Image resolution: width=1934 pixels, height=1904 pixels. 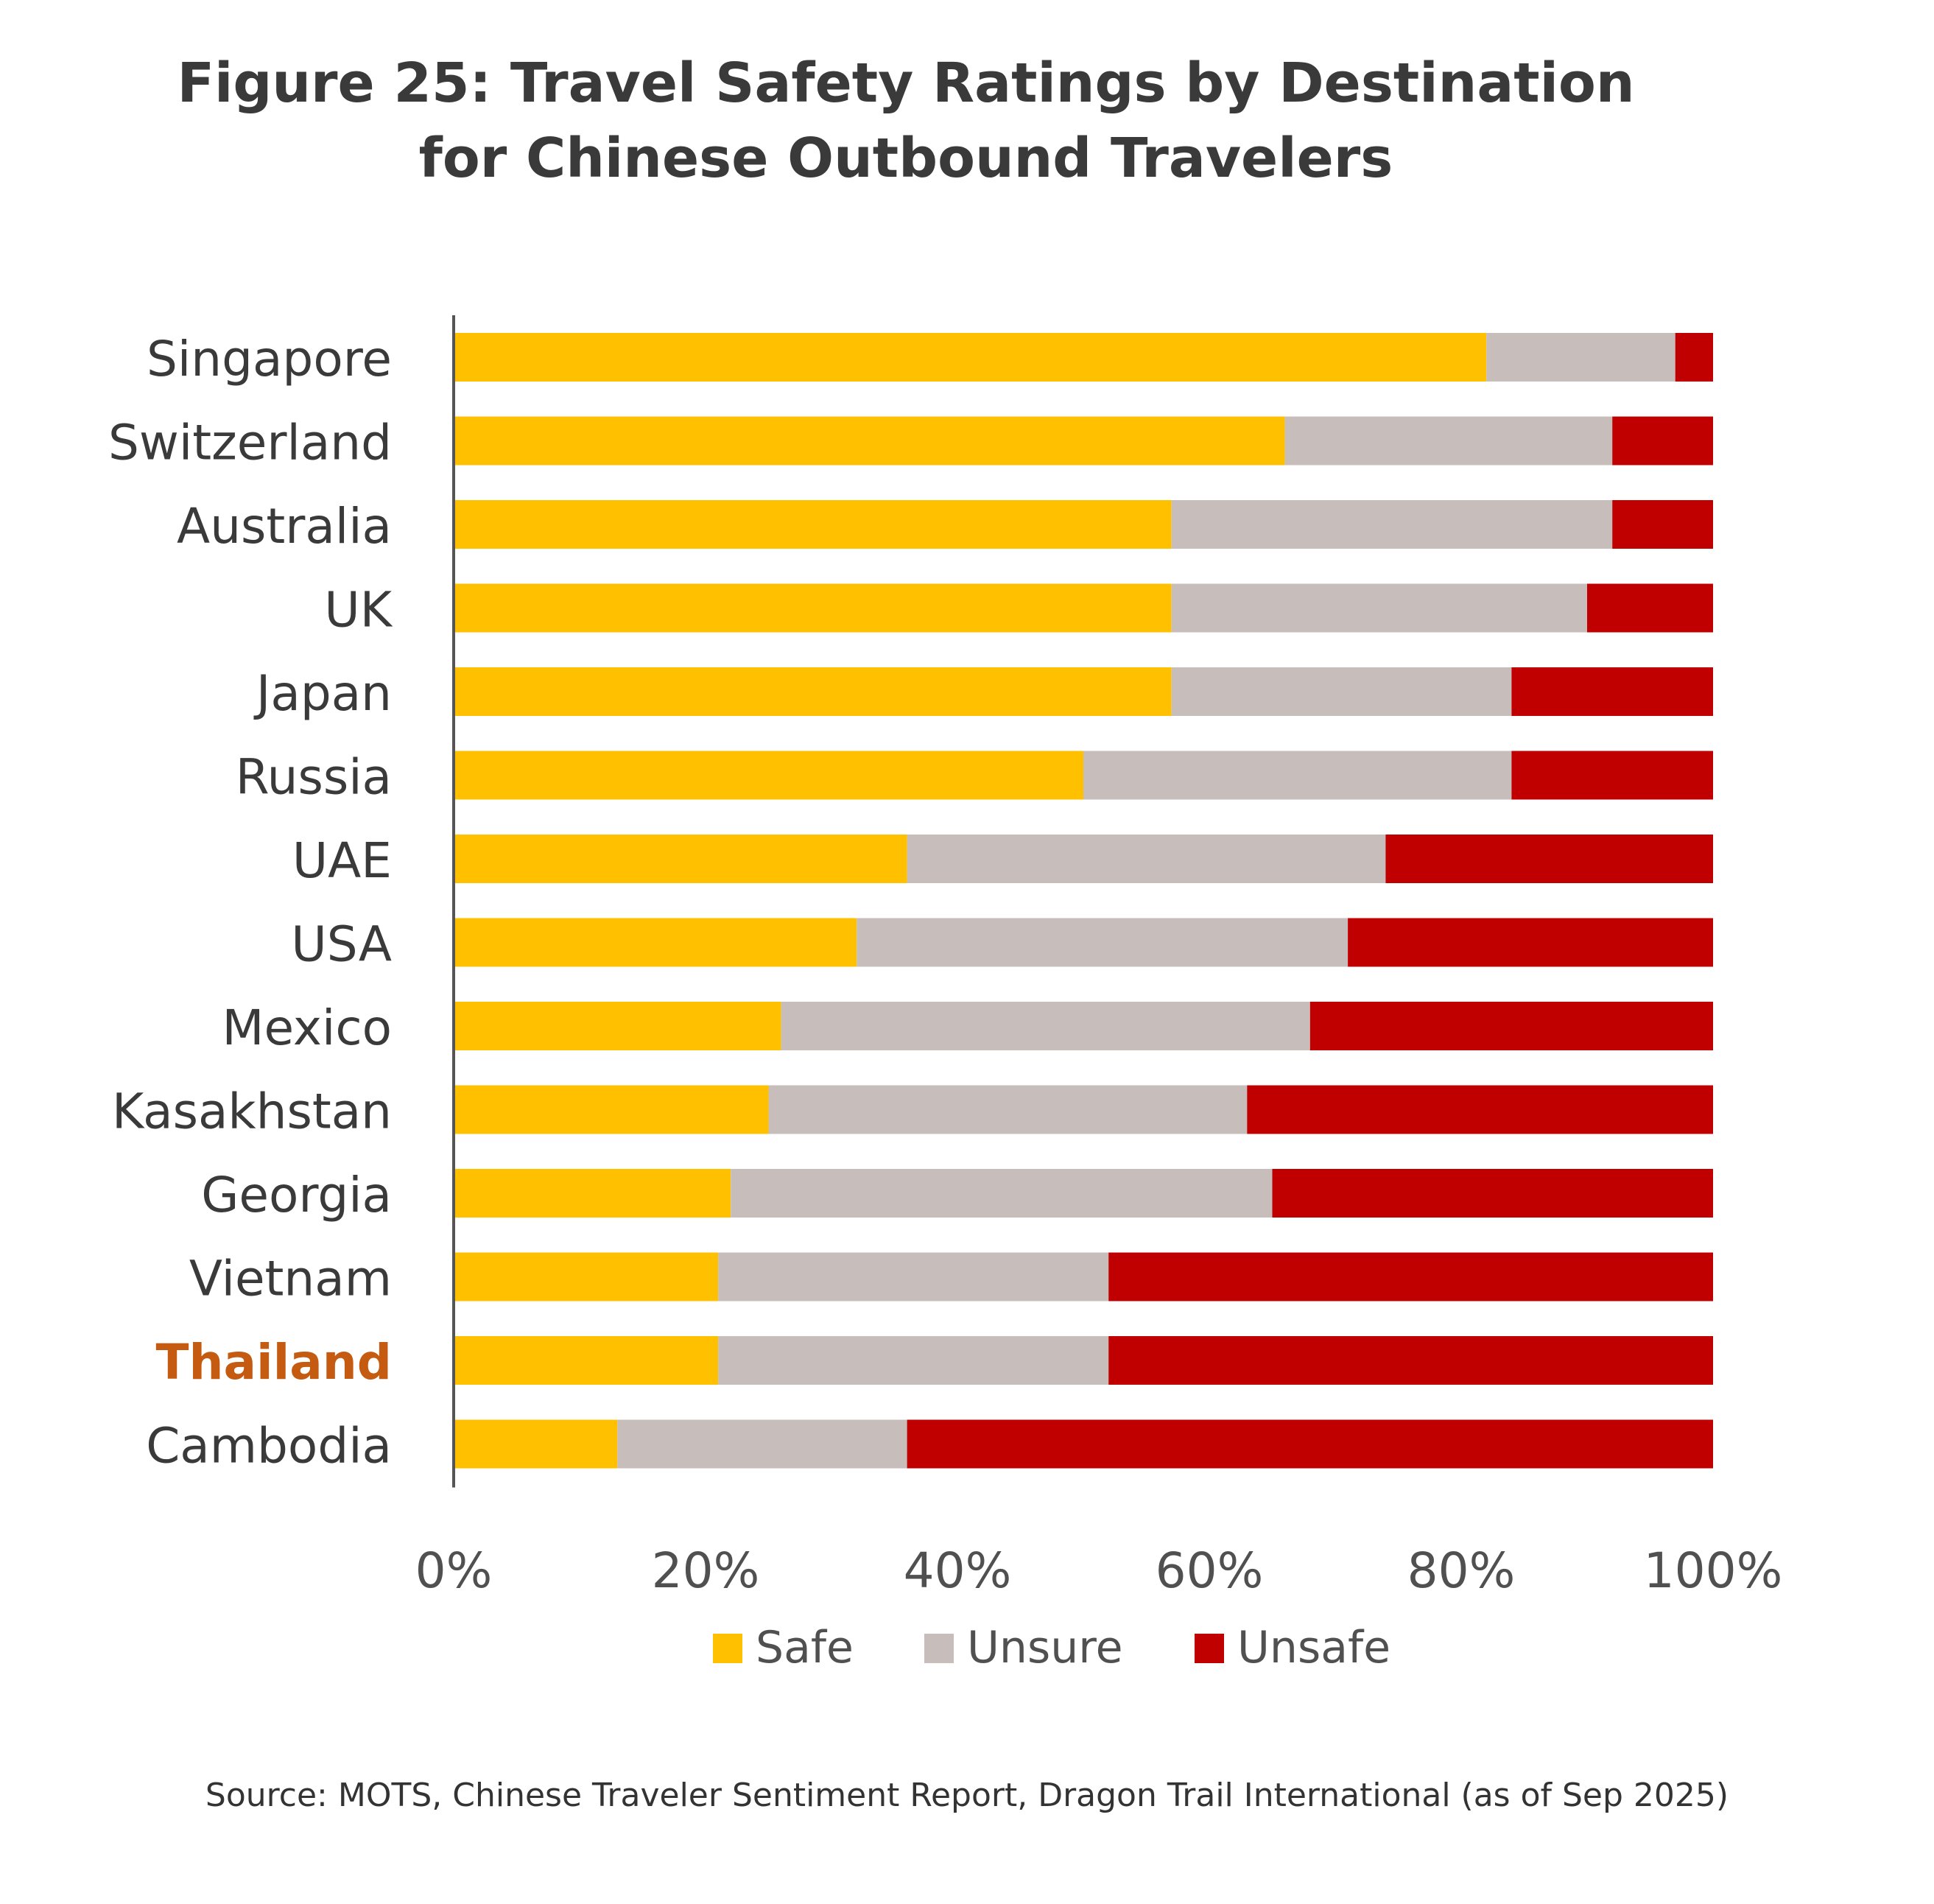 What do you see at coordinates (1008, 1109) in the screenshot?
I see `bar-kasakhstan-unsure` at bounding box center [1008, 1109].